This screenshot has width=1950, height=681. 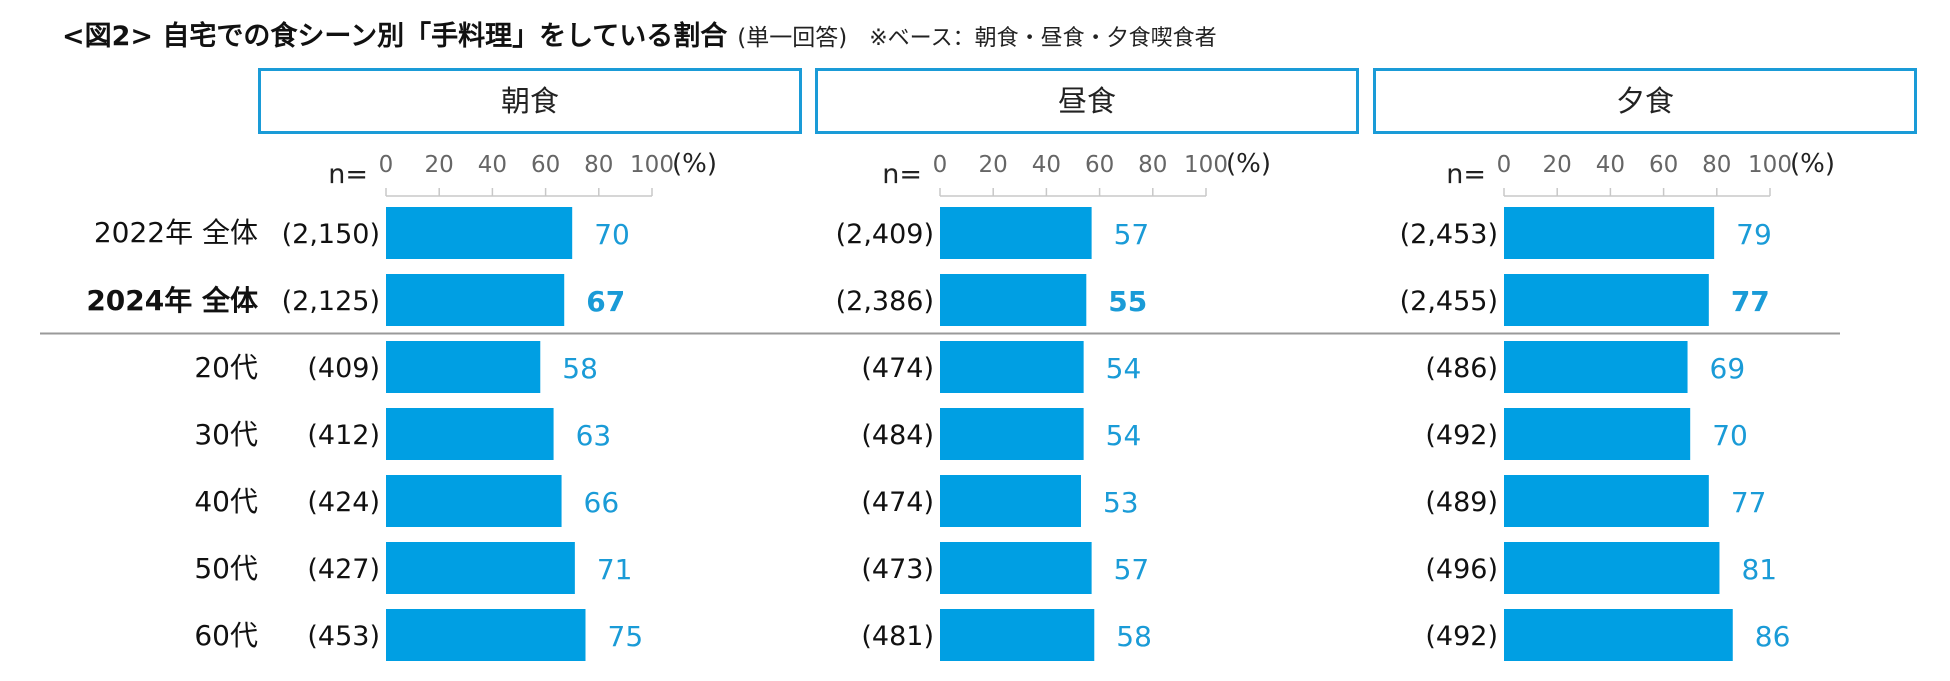 What do you see at coordinates (1812, 164) in the screenshot?
I see `dinner-unit-label: (%)` at bounding box center [1812, 164].